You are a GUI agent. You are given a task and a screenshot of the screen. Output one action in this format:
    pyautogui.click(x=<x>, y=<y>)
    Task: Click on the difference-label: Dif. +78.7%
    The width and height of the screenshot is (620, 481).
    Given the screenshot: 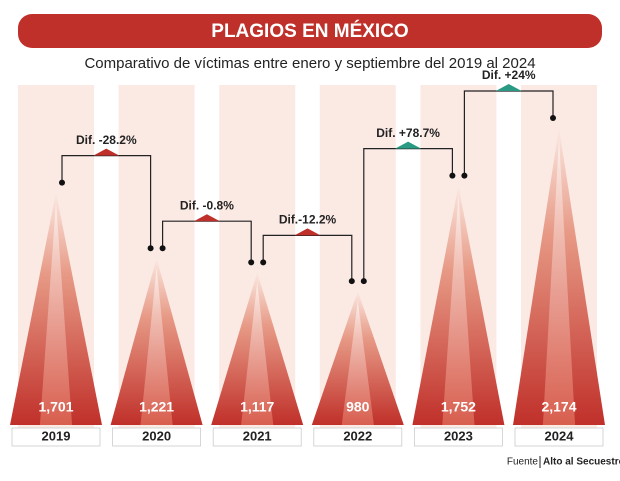 What is the action you would take?
    pyautogui.click(x=408, y=133)
    